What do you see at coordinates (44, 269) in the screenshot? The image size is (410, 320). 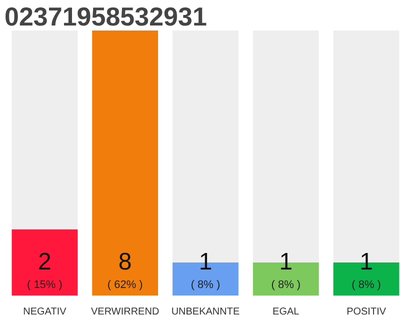 I see `data-label: 2 ( 15% )` at bounding box center [44, 269].